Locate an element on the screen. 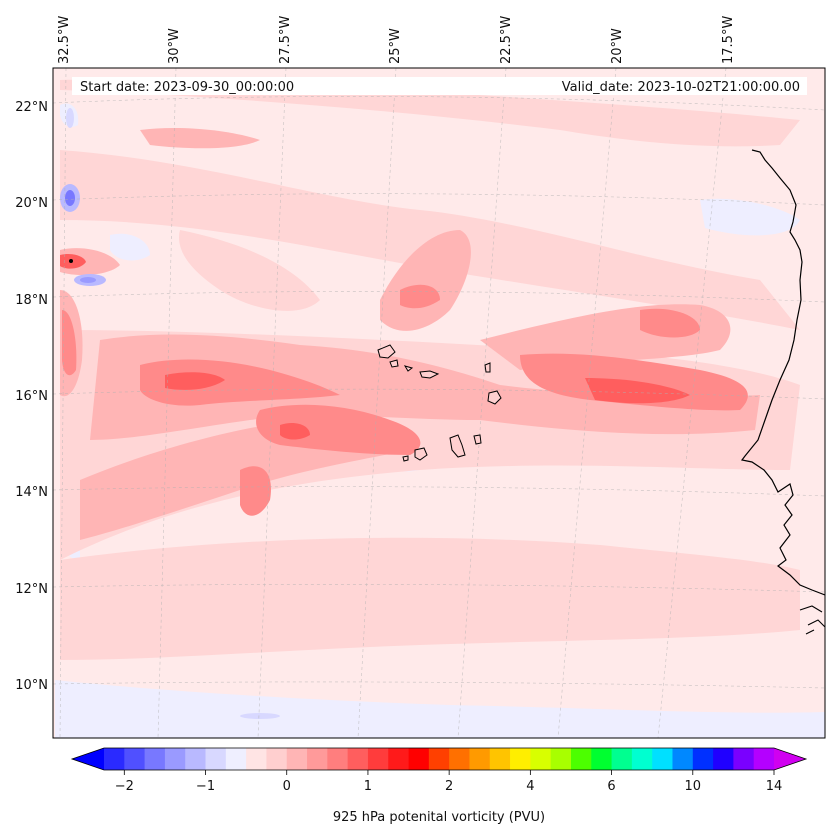  lon-label-20w: 20°W is located at coordinates (617, 46).